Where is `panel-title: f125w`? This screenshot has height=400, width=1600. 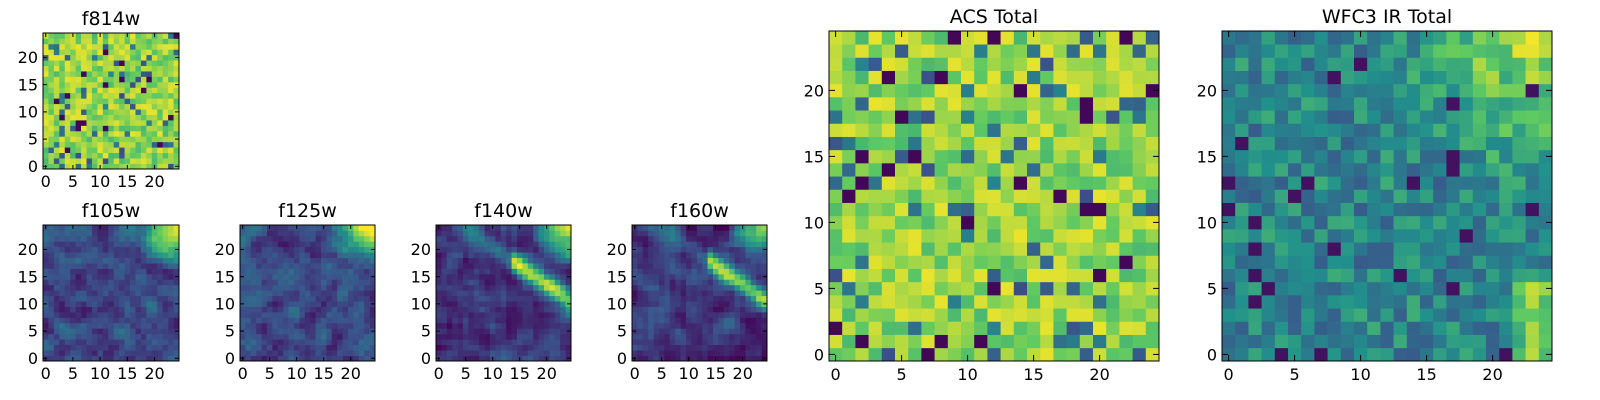
panel-title: f125w is located at coordinates (307, 211).